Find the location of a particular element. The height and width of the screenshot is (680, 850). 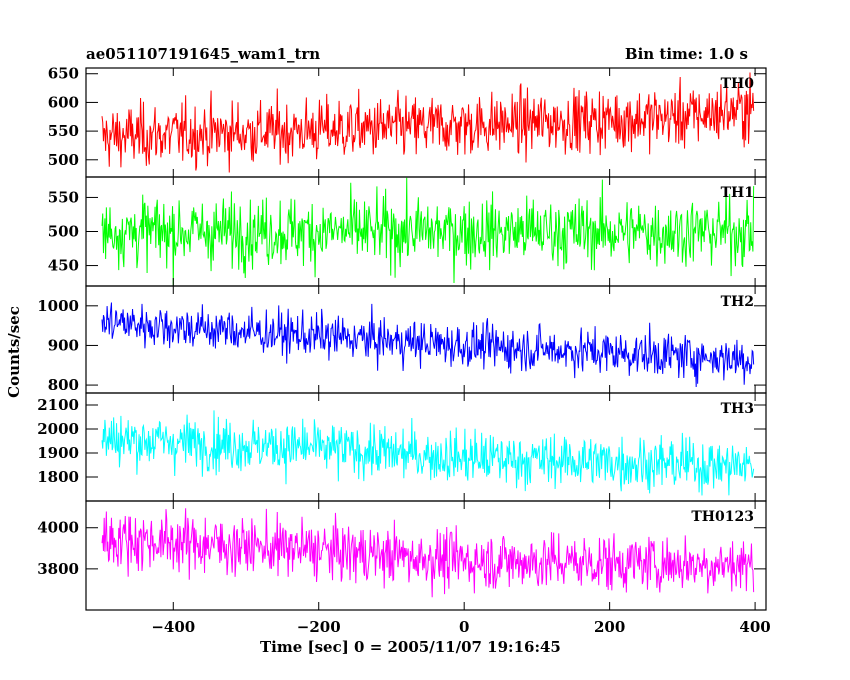

chart-title: ae051107191645_wam1_trn is located at coordinates (203, 54).